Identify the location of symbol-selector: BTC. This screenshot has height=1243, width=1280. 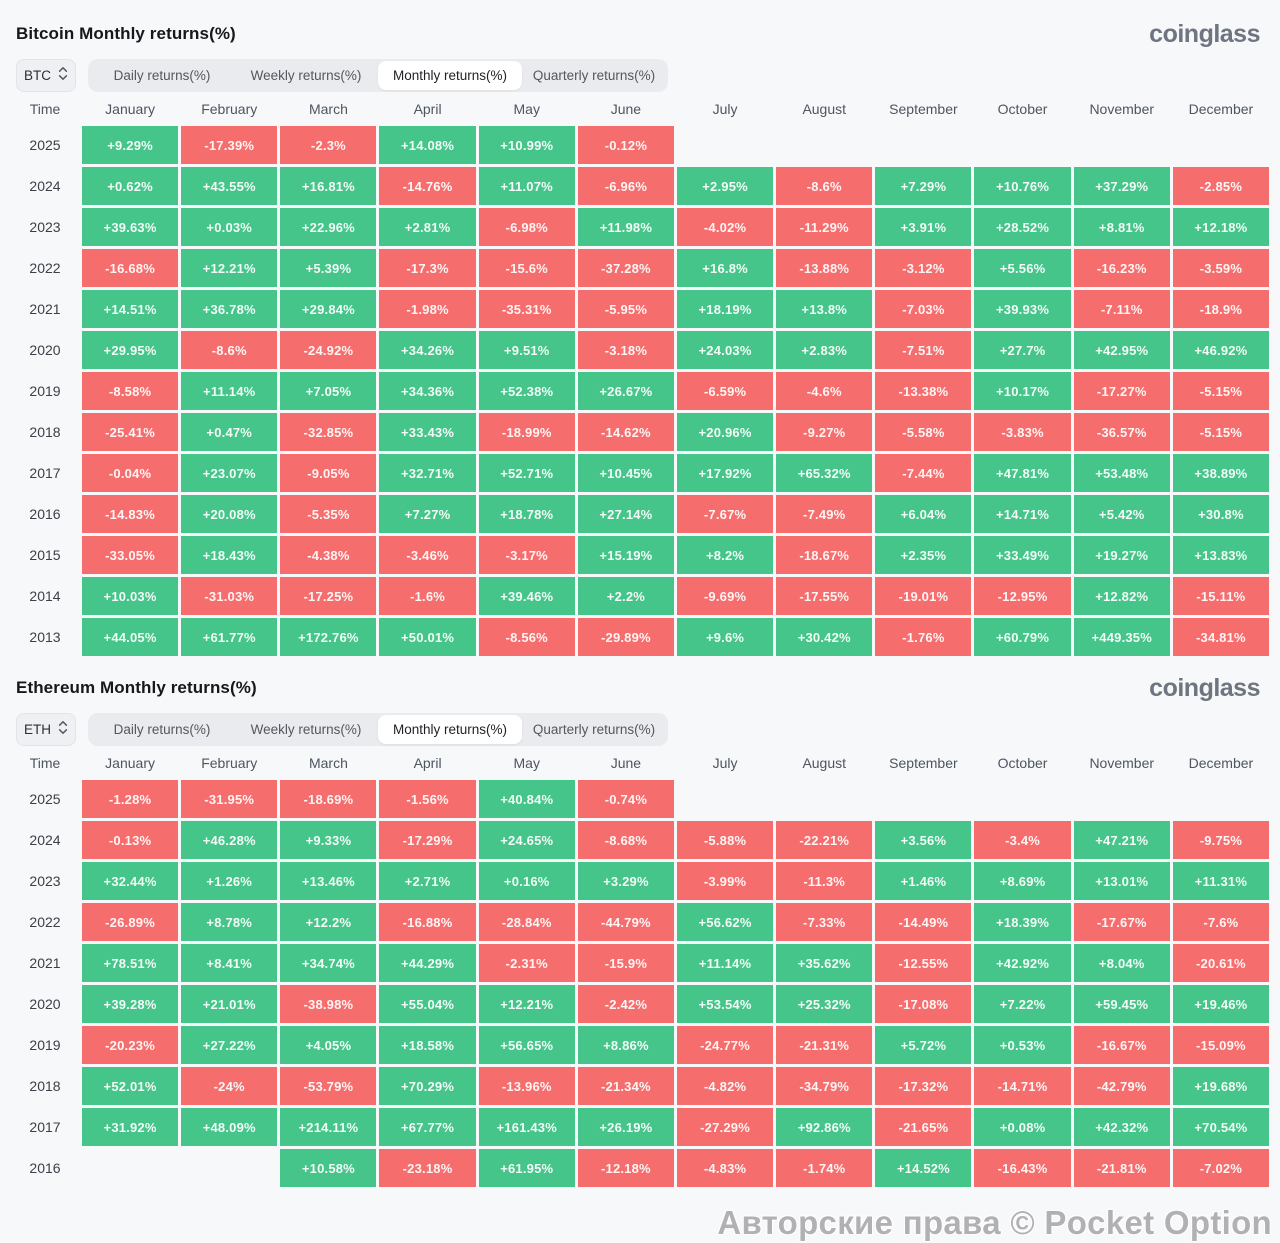
(46, 75).